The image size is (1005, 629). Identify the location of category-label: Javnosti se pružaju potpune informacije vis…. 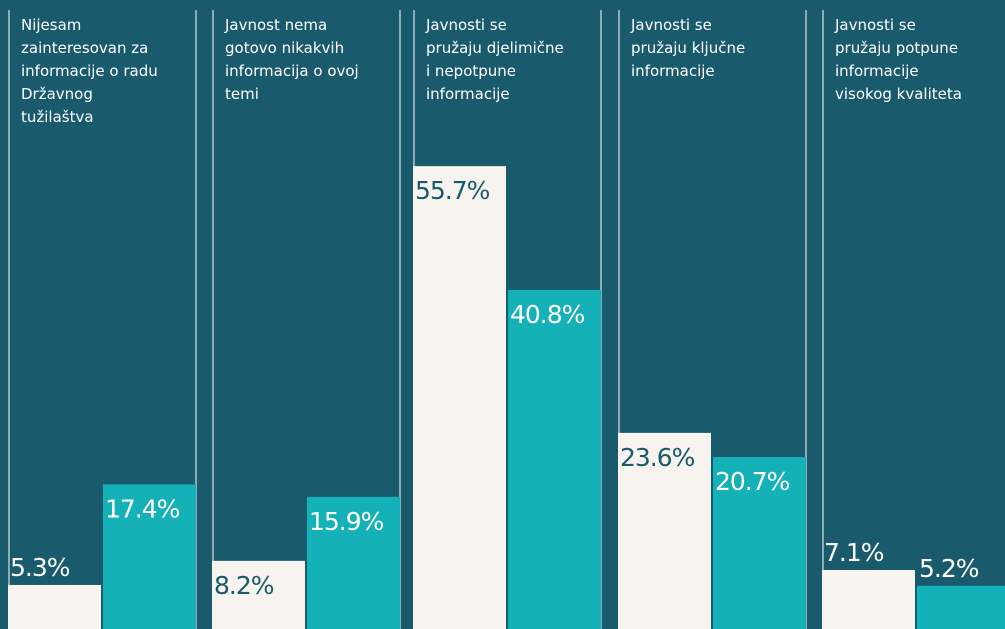
(898, 59).